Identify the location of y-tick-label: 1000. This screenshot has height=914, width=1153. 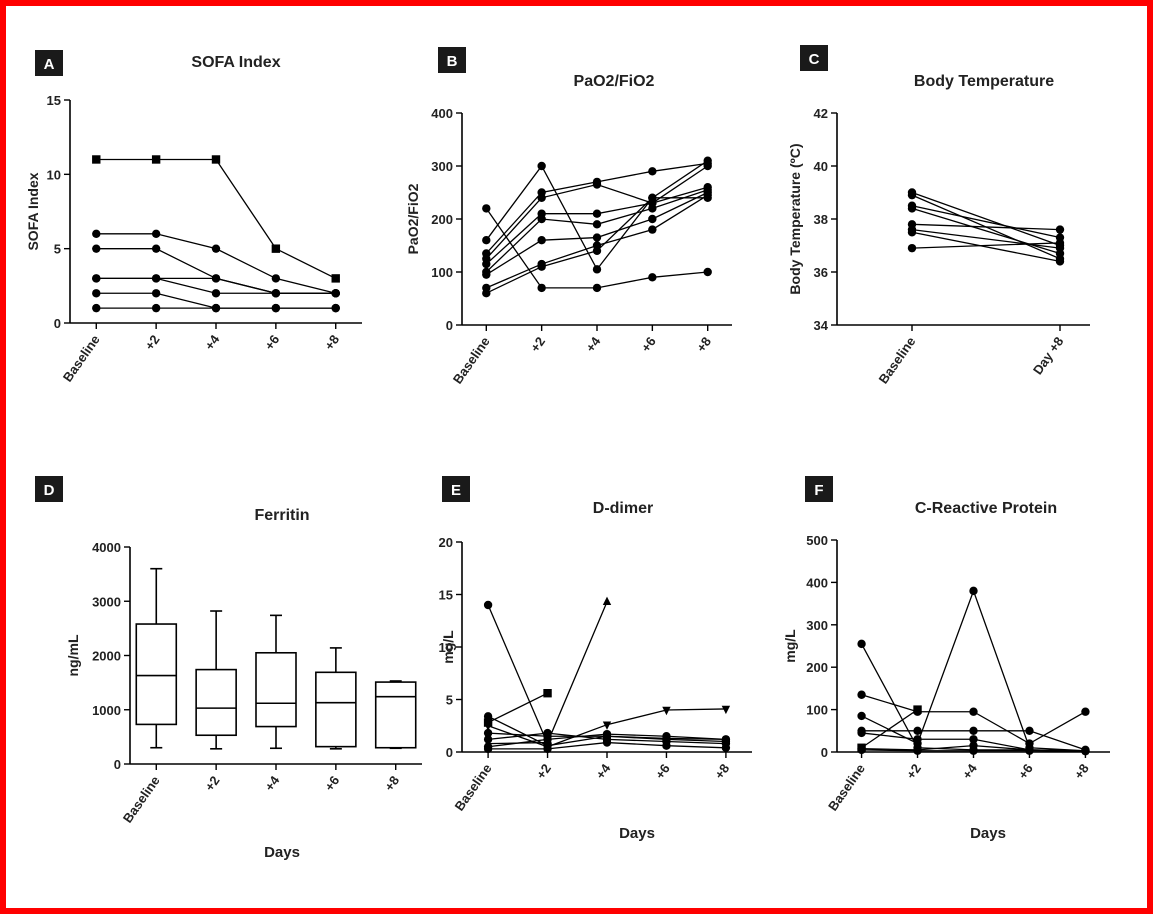
(106, 710).